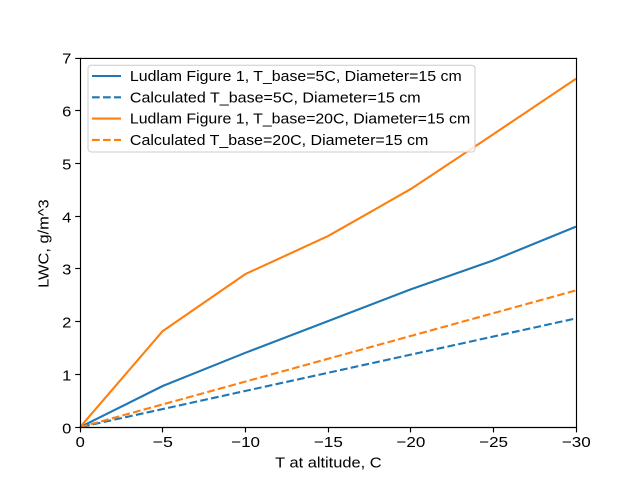 This screenshot has width=640, height=480. What do you see at coordinates (245, 442) in the screenshot?
I see `svg-text: −10` at bounding box center [245, 442].